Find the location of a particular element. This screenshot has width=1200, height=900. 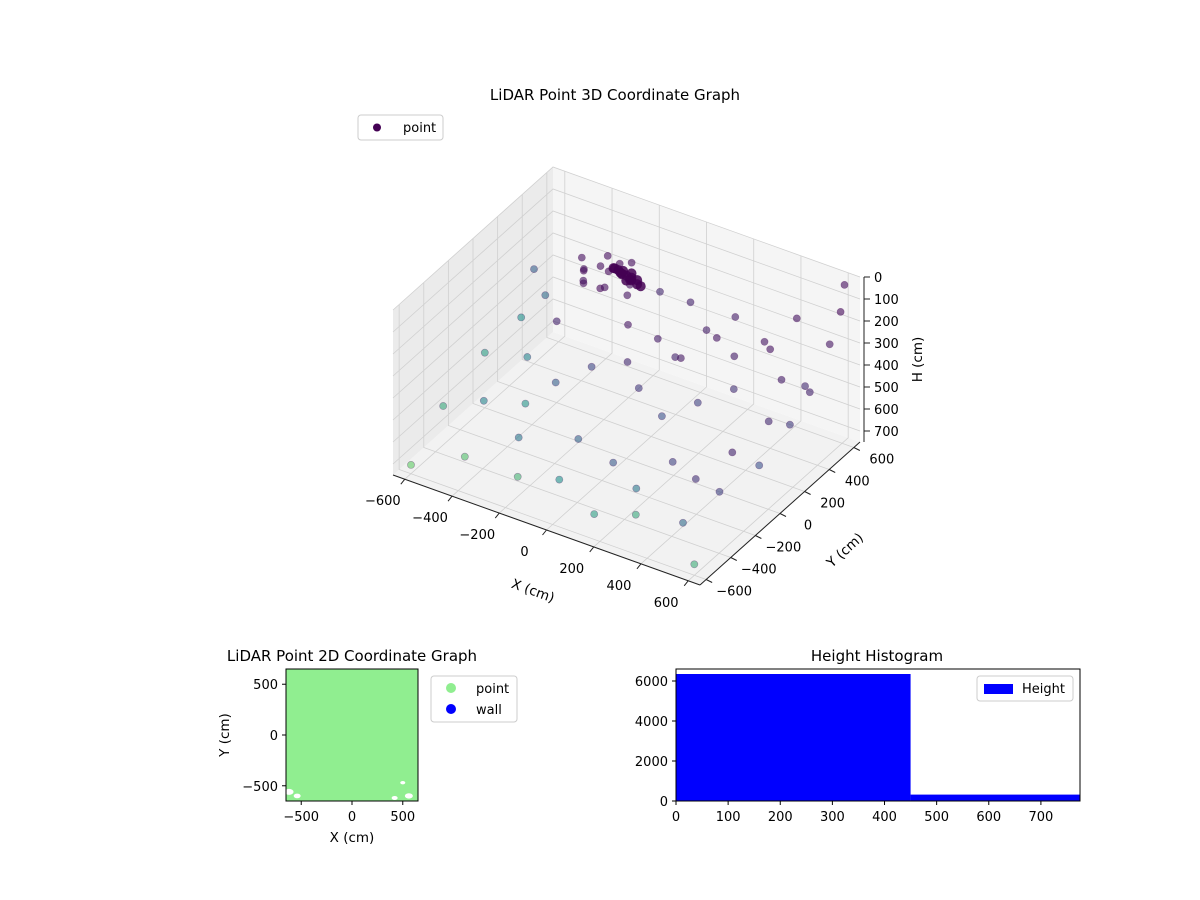

x-tick-label-2d: −500 is located at coordinates (301, 817).